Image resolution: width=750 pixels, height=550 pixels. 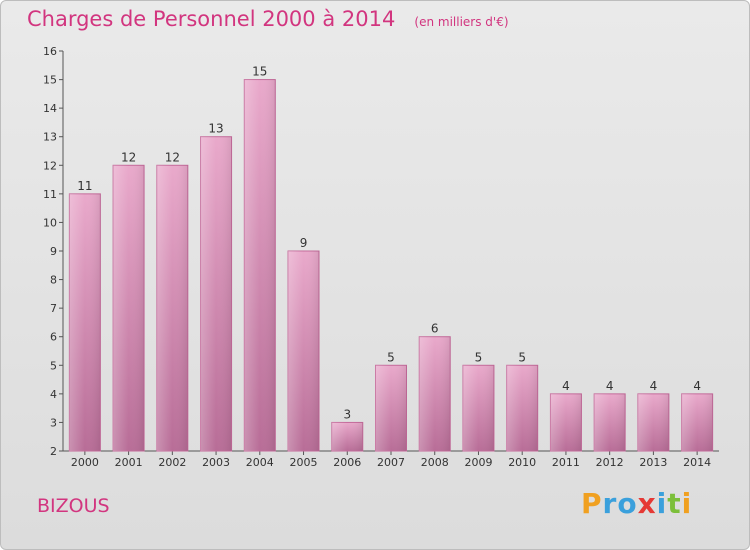 I want to click on y-tick-label: 2, so click(x=53, y=451).